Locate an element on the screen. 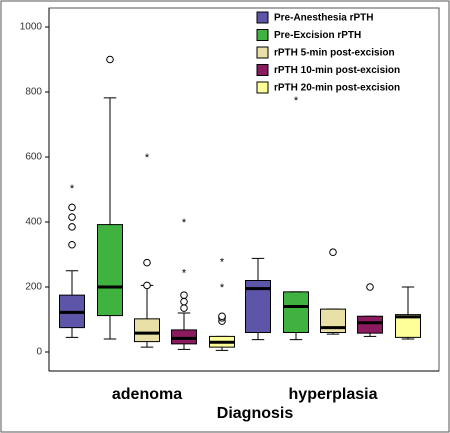 This screenshot has width=450, height=433. box-3-0: ** is located at coordinates (184, 283).